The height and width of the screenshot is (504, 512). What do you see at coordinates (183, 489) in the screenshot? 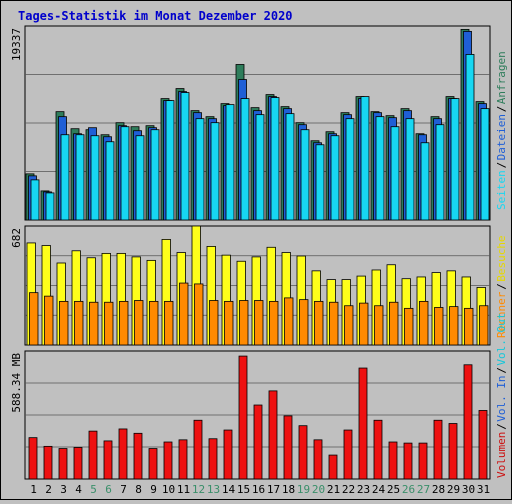
I see `x-tick-label: 11` at bounding box center [183, 489].